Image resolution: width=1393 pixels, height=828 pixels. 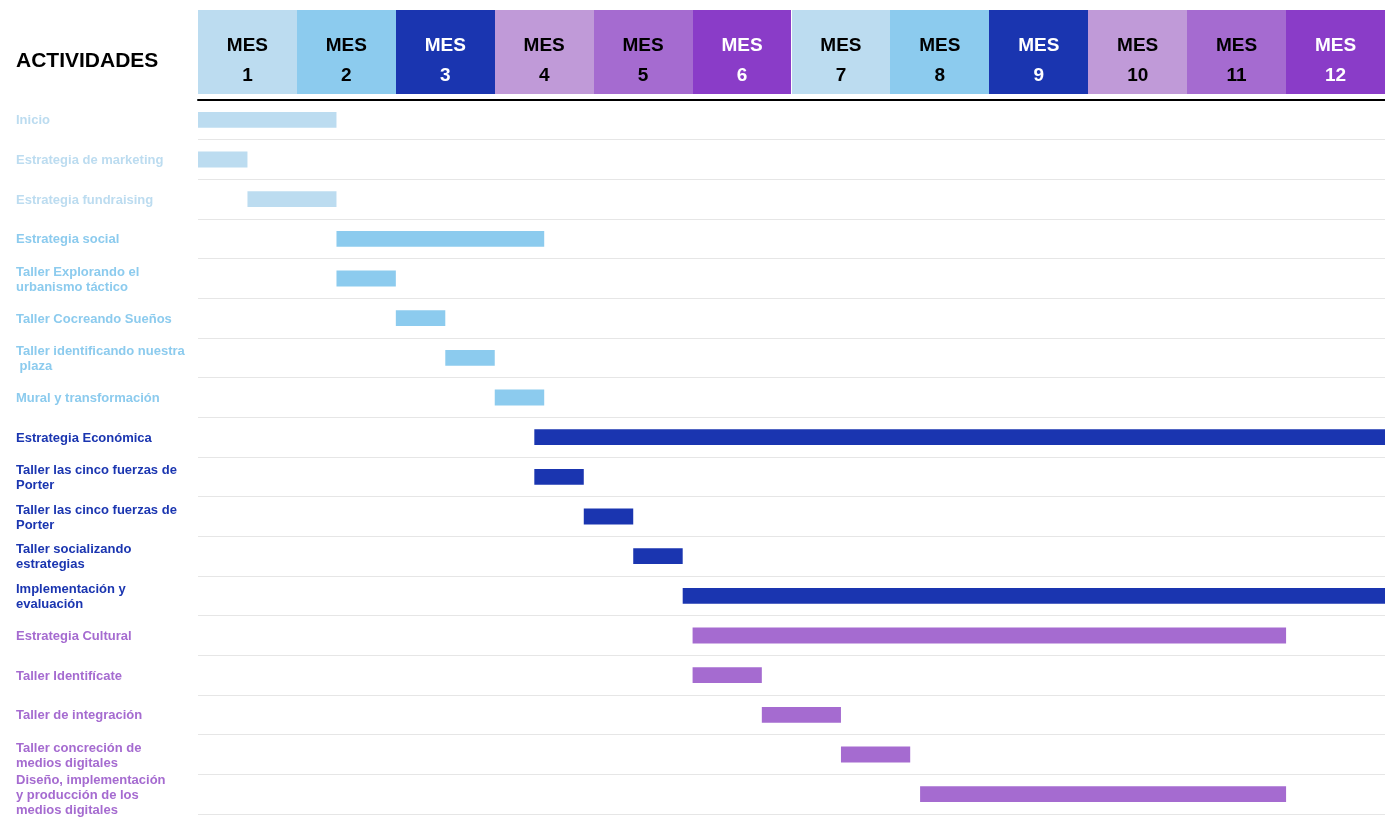 I want to click on y-tick-label: Mural y transformación, so click(x=88, y=397).